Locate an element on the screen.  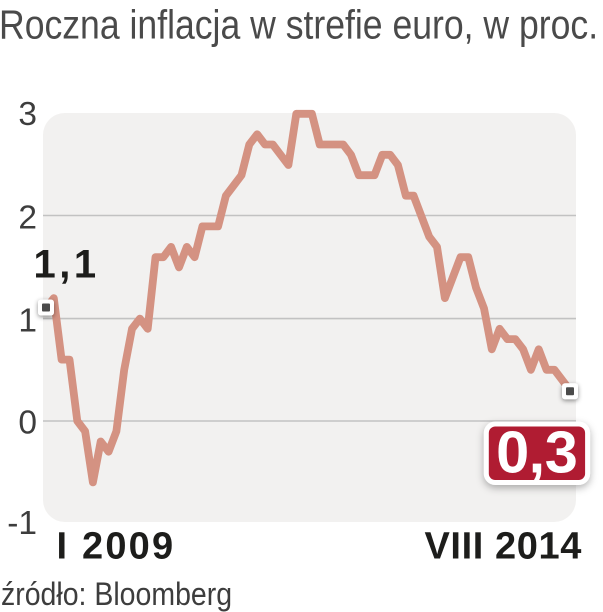
svg-text: 3 is located at coordinates (27, 114).